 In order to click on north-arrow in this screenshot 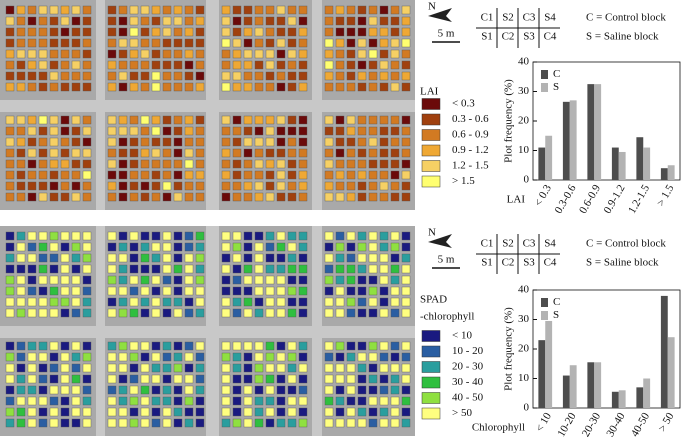, I will do `click(440, 15)`.